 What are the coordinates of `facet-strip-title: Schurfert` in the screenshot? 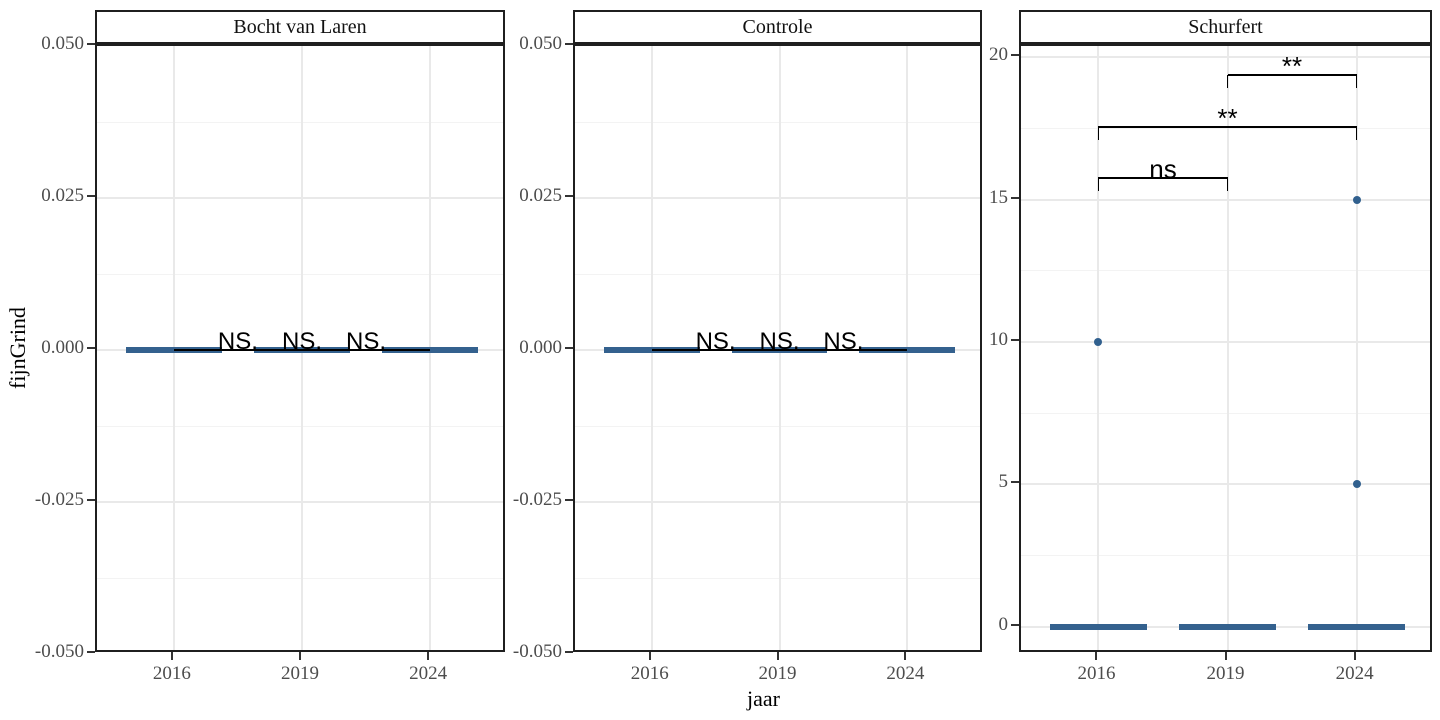 It's located at (1225, 27).